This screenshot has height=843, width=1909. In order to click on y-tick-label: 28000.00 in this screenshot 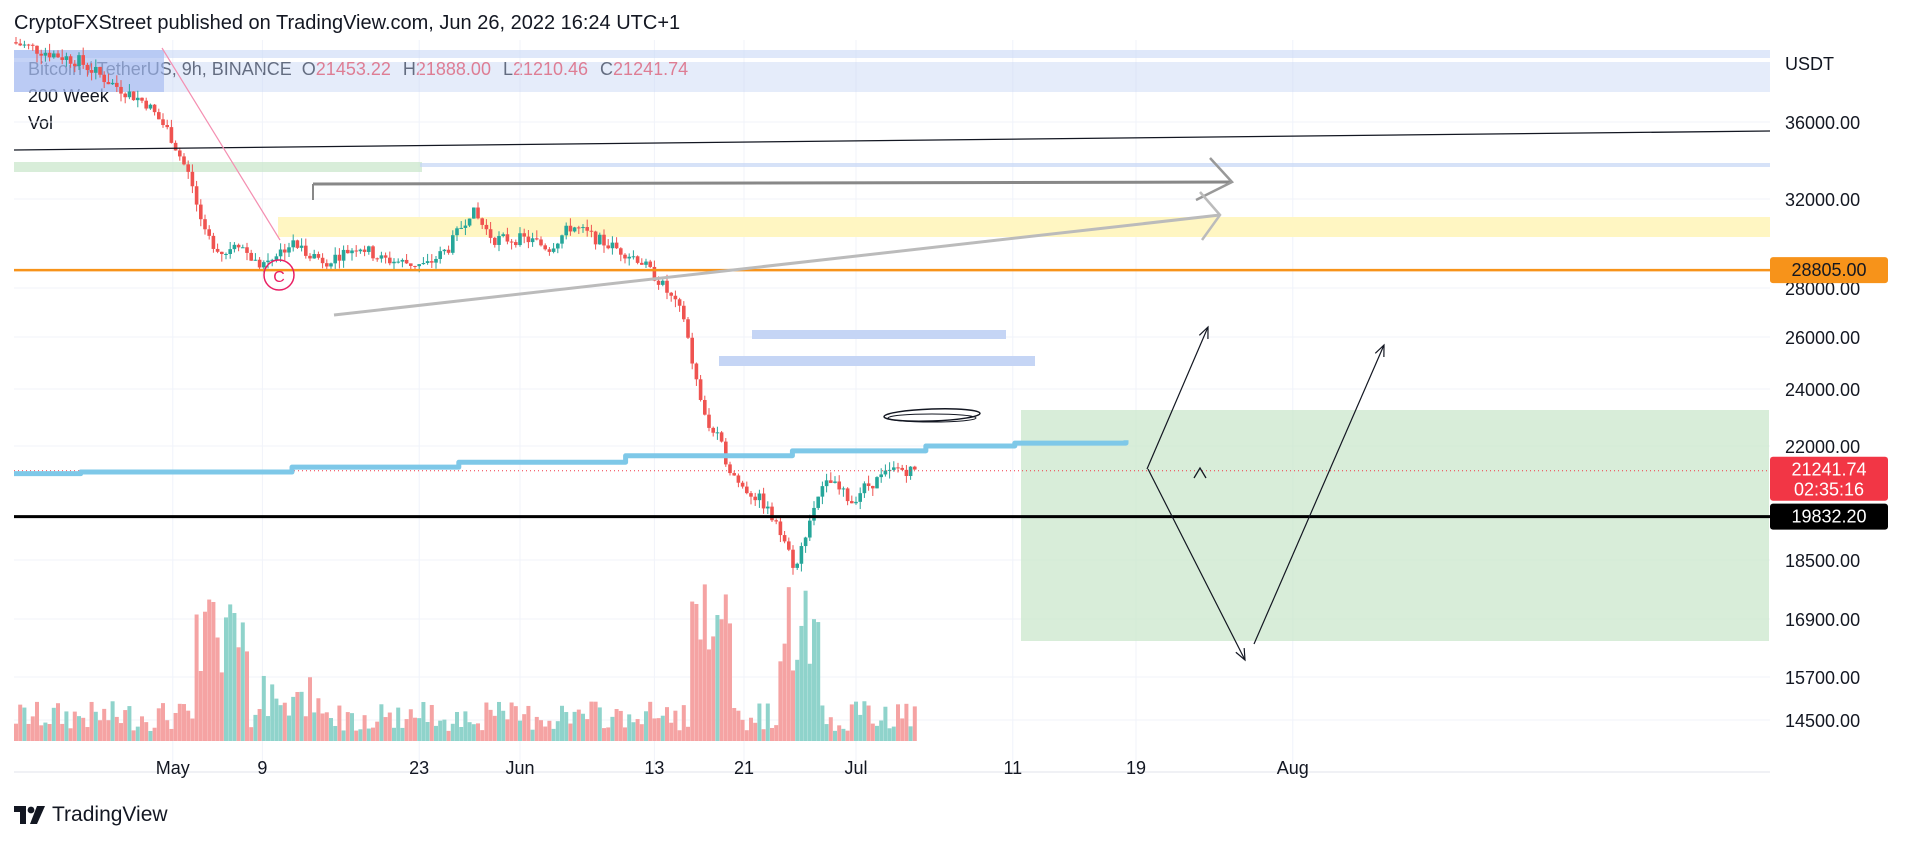, I will do `click(1822, 289)`.